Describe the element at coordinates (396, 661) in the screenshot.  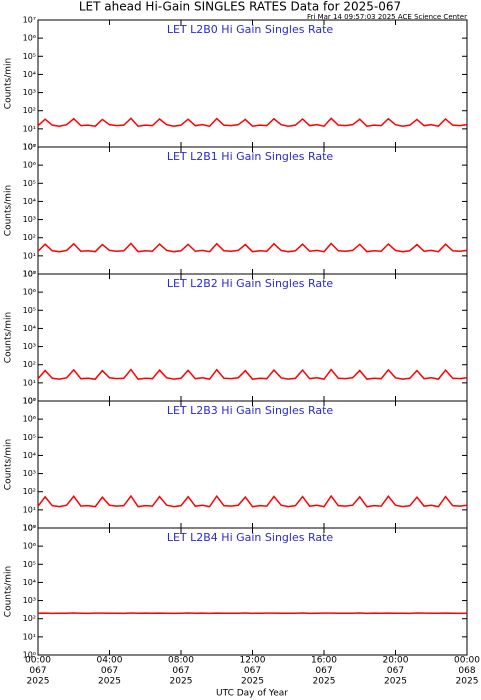
I see `x-tick-label: 20:00` at that location.